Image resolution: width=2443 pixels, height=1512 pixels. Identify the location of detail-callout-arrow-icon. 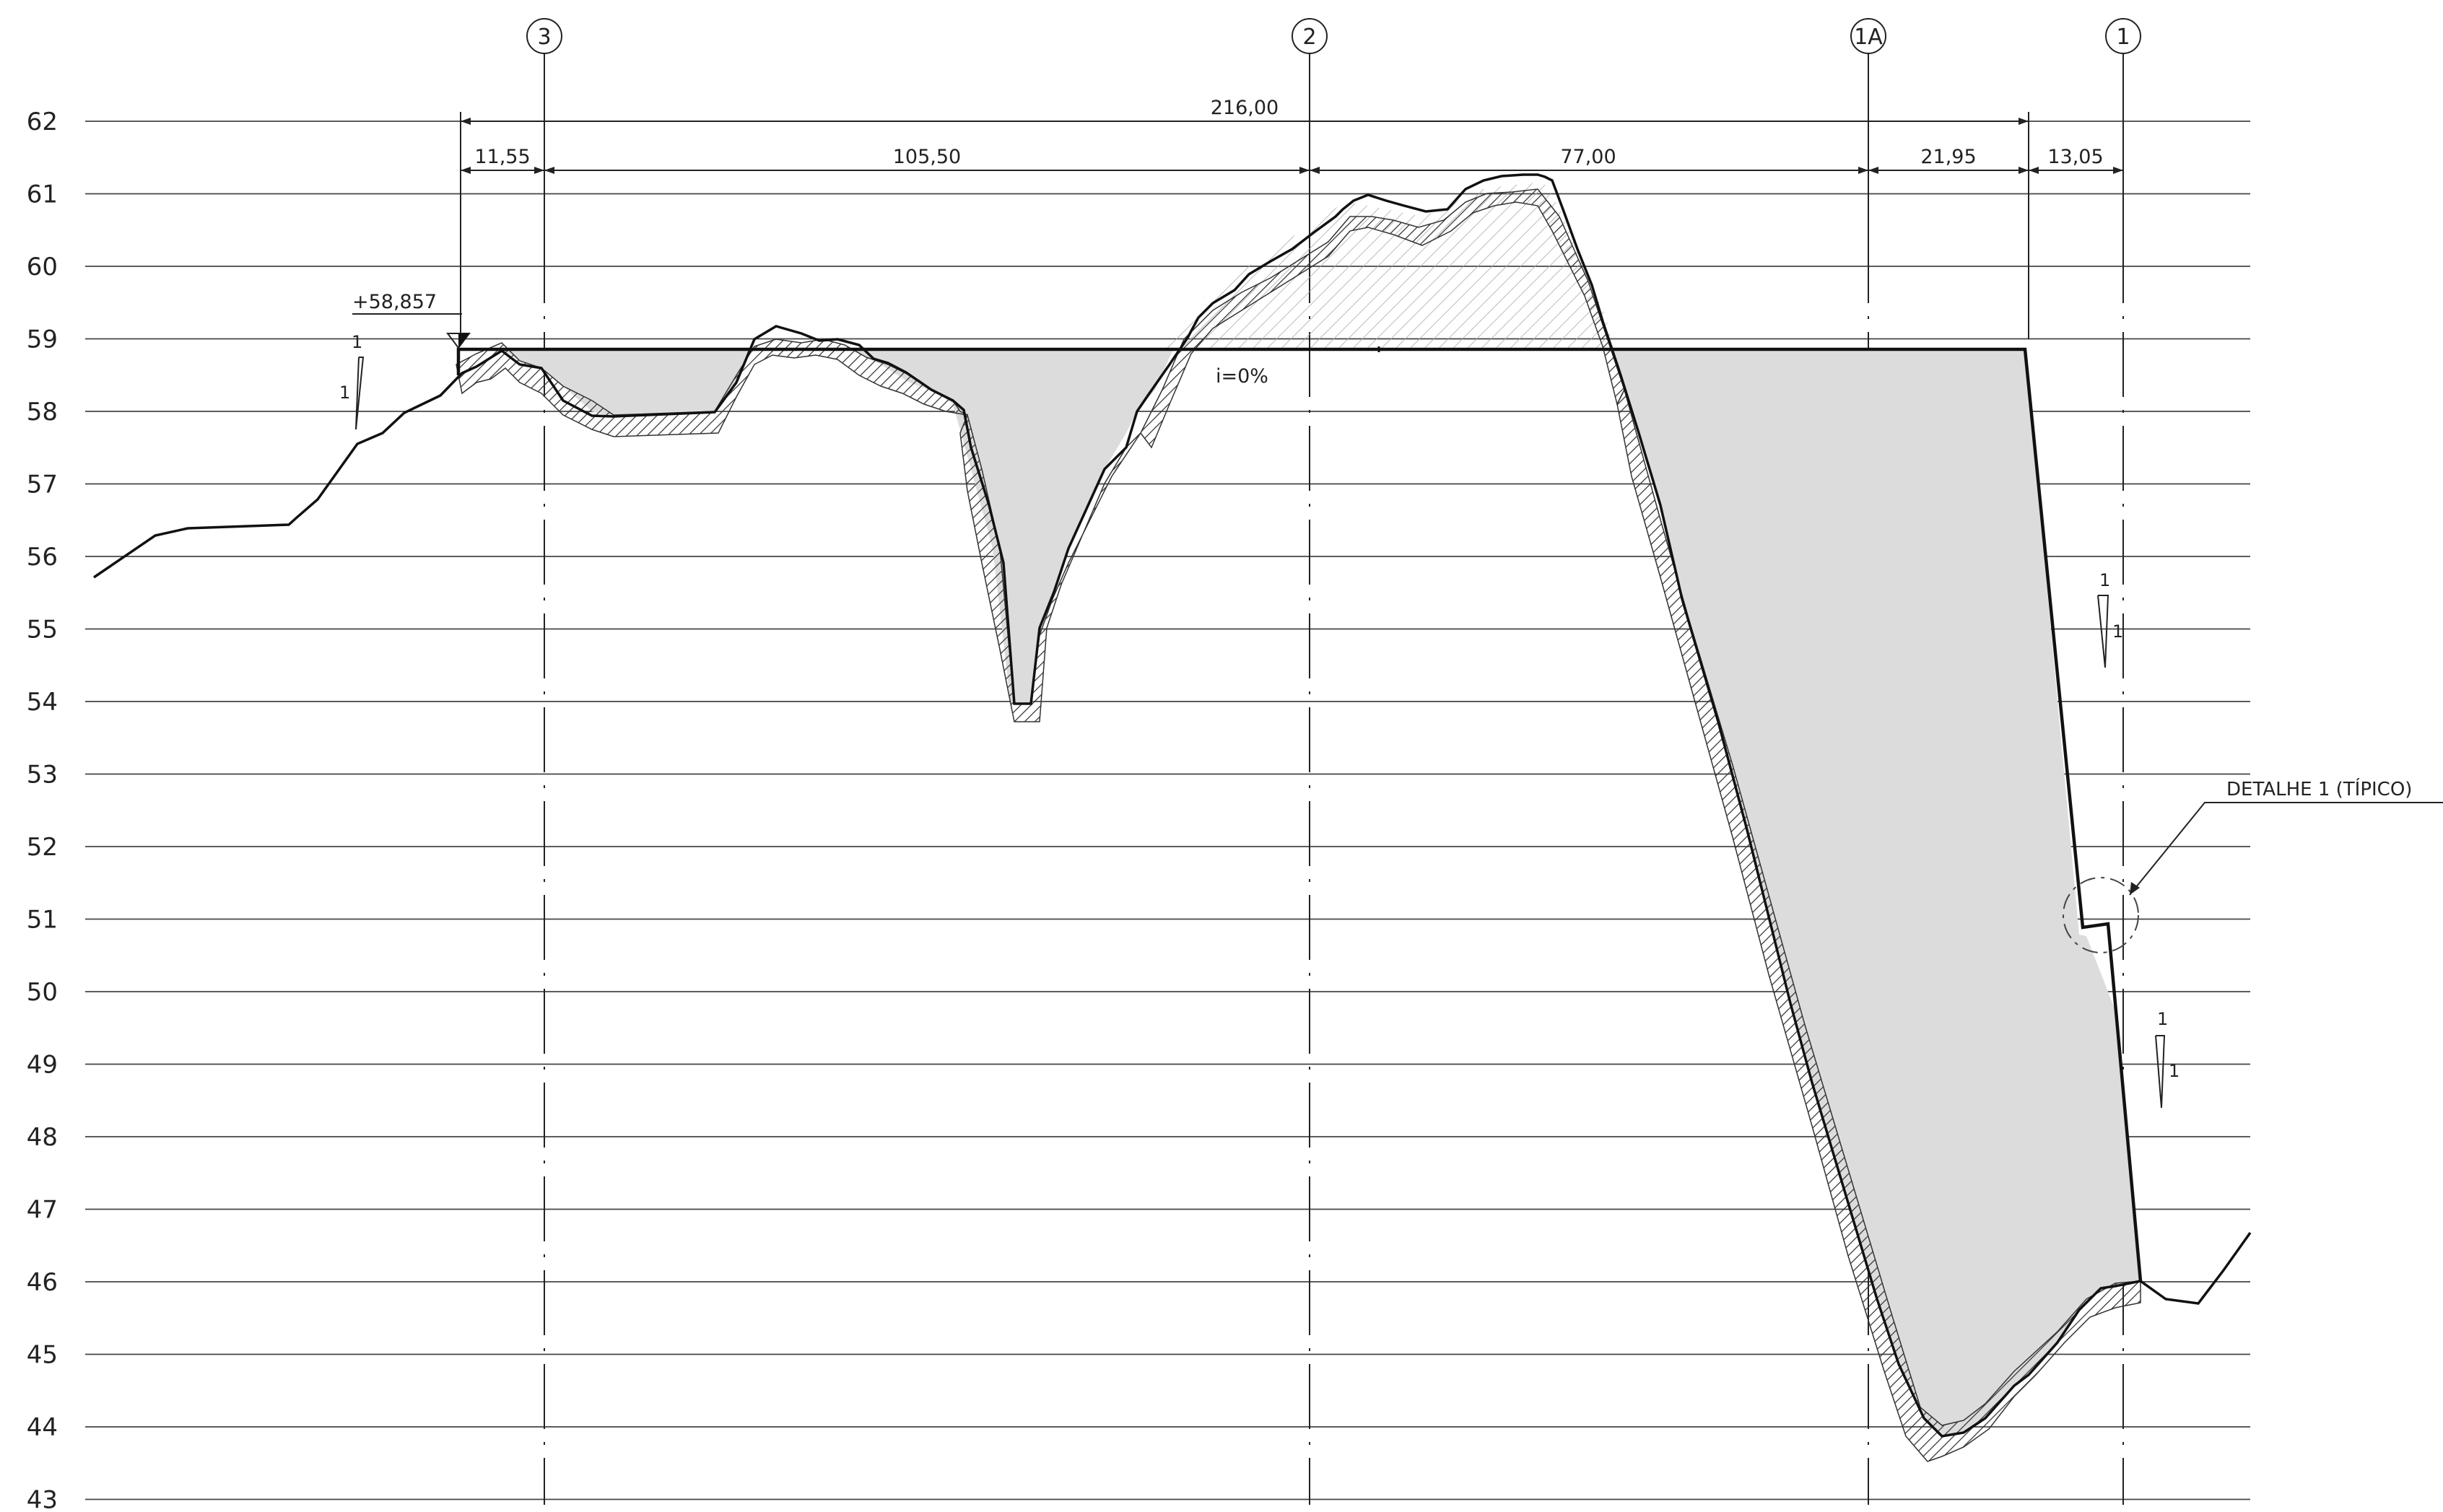
(2135, 888).